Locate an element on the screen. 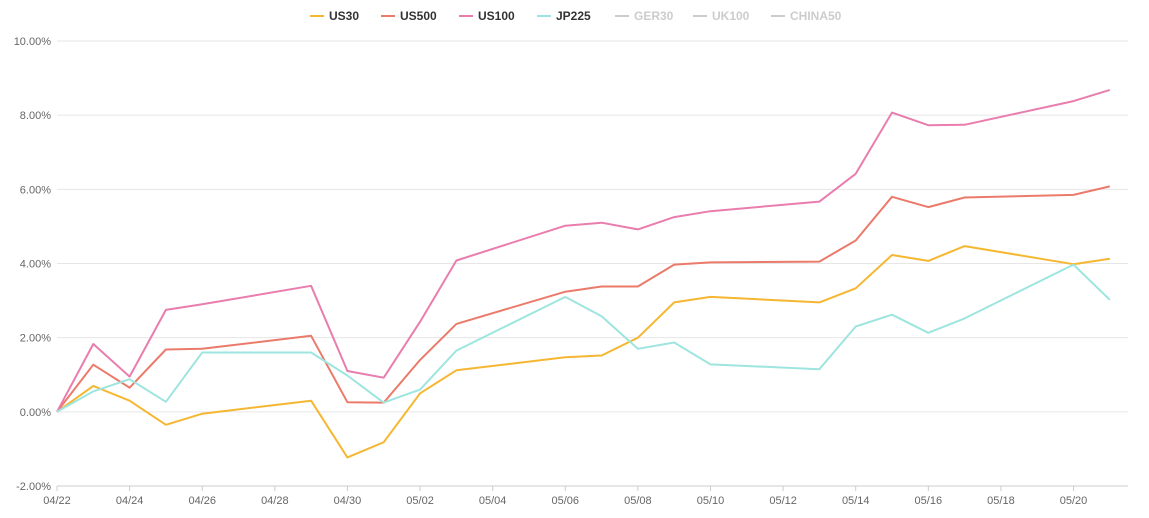 Image resolution: width=1149 pixels, height=518 pixels. y-tick-label: 4.00% is located at coordinates (35, 265).